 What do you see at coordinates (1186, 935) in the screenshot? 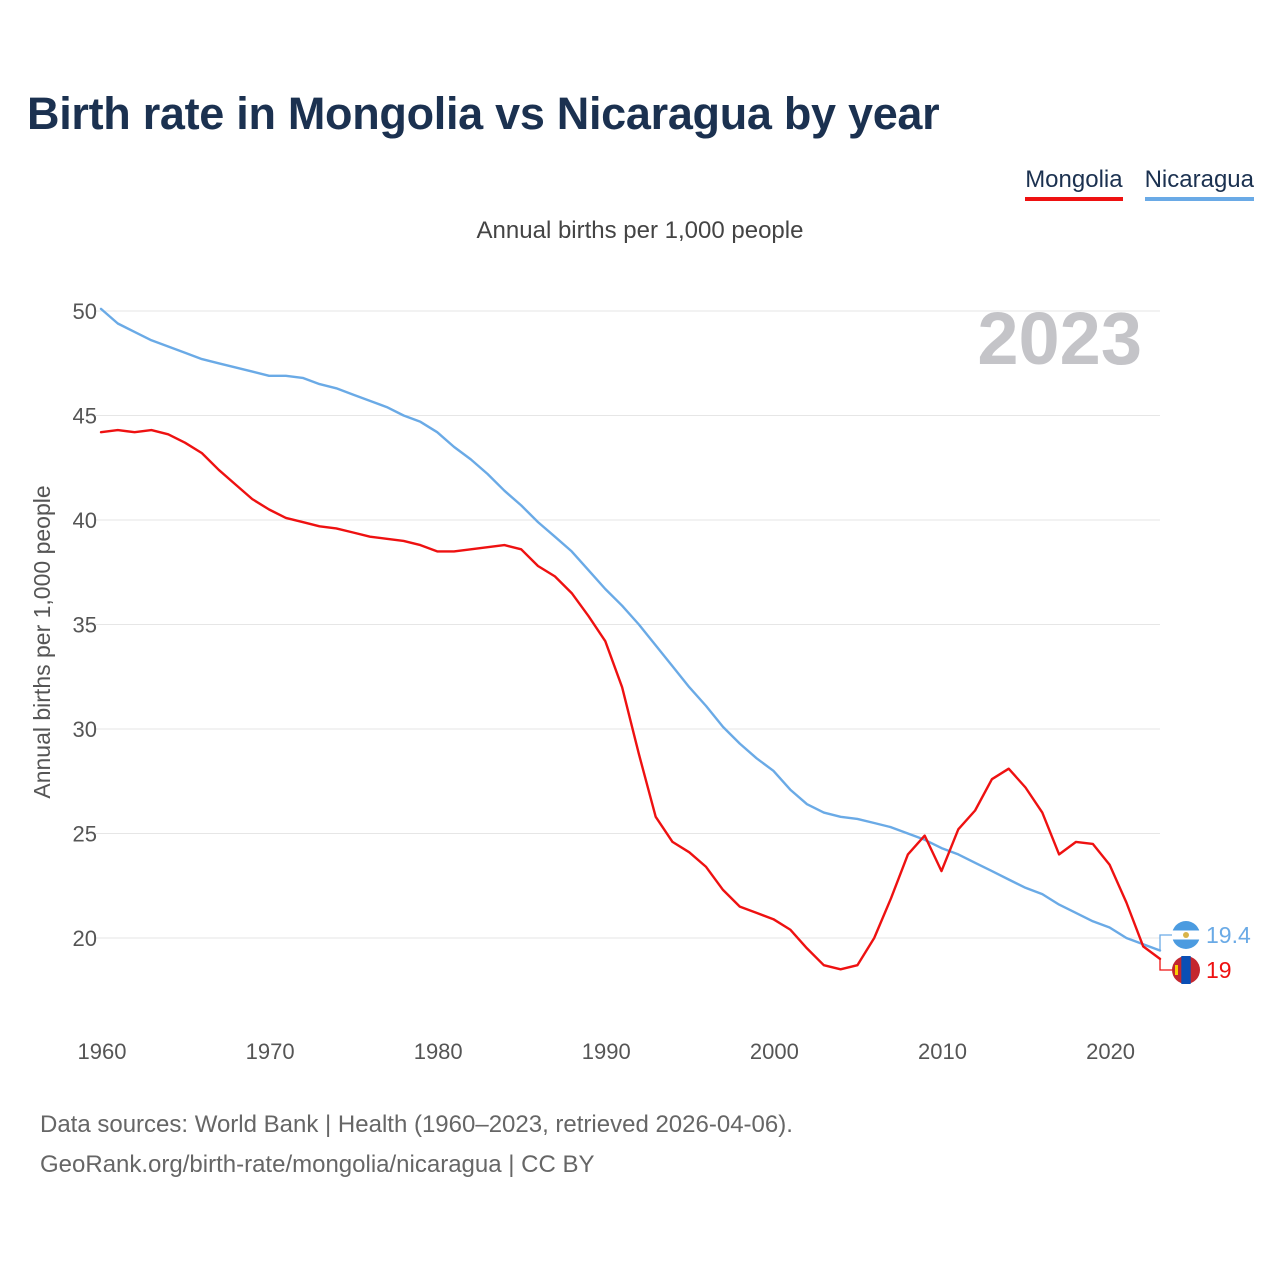
I see `nicaragua-flag-emblem` at bounding box center [1186, 935].